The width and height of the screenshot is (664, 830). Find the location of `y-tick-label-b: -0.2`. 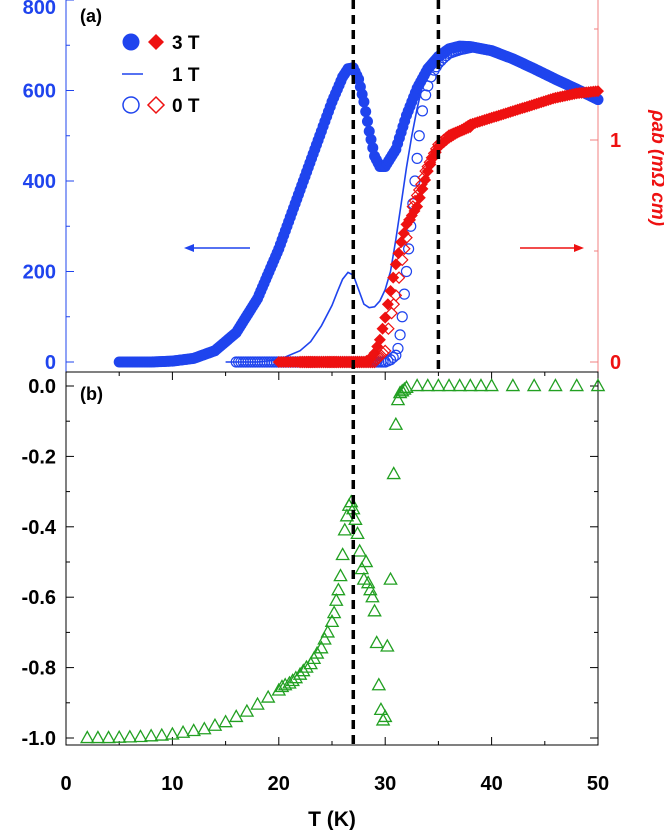

y-tick-label-b: -0.2 is located at coordinates (39, 457).